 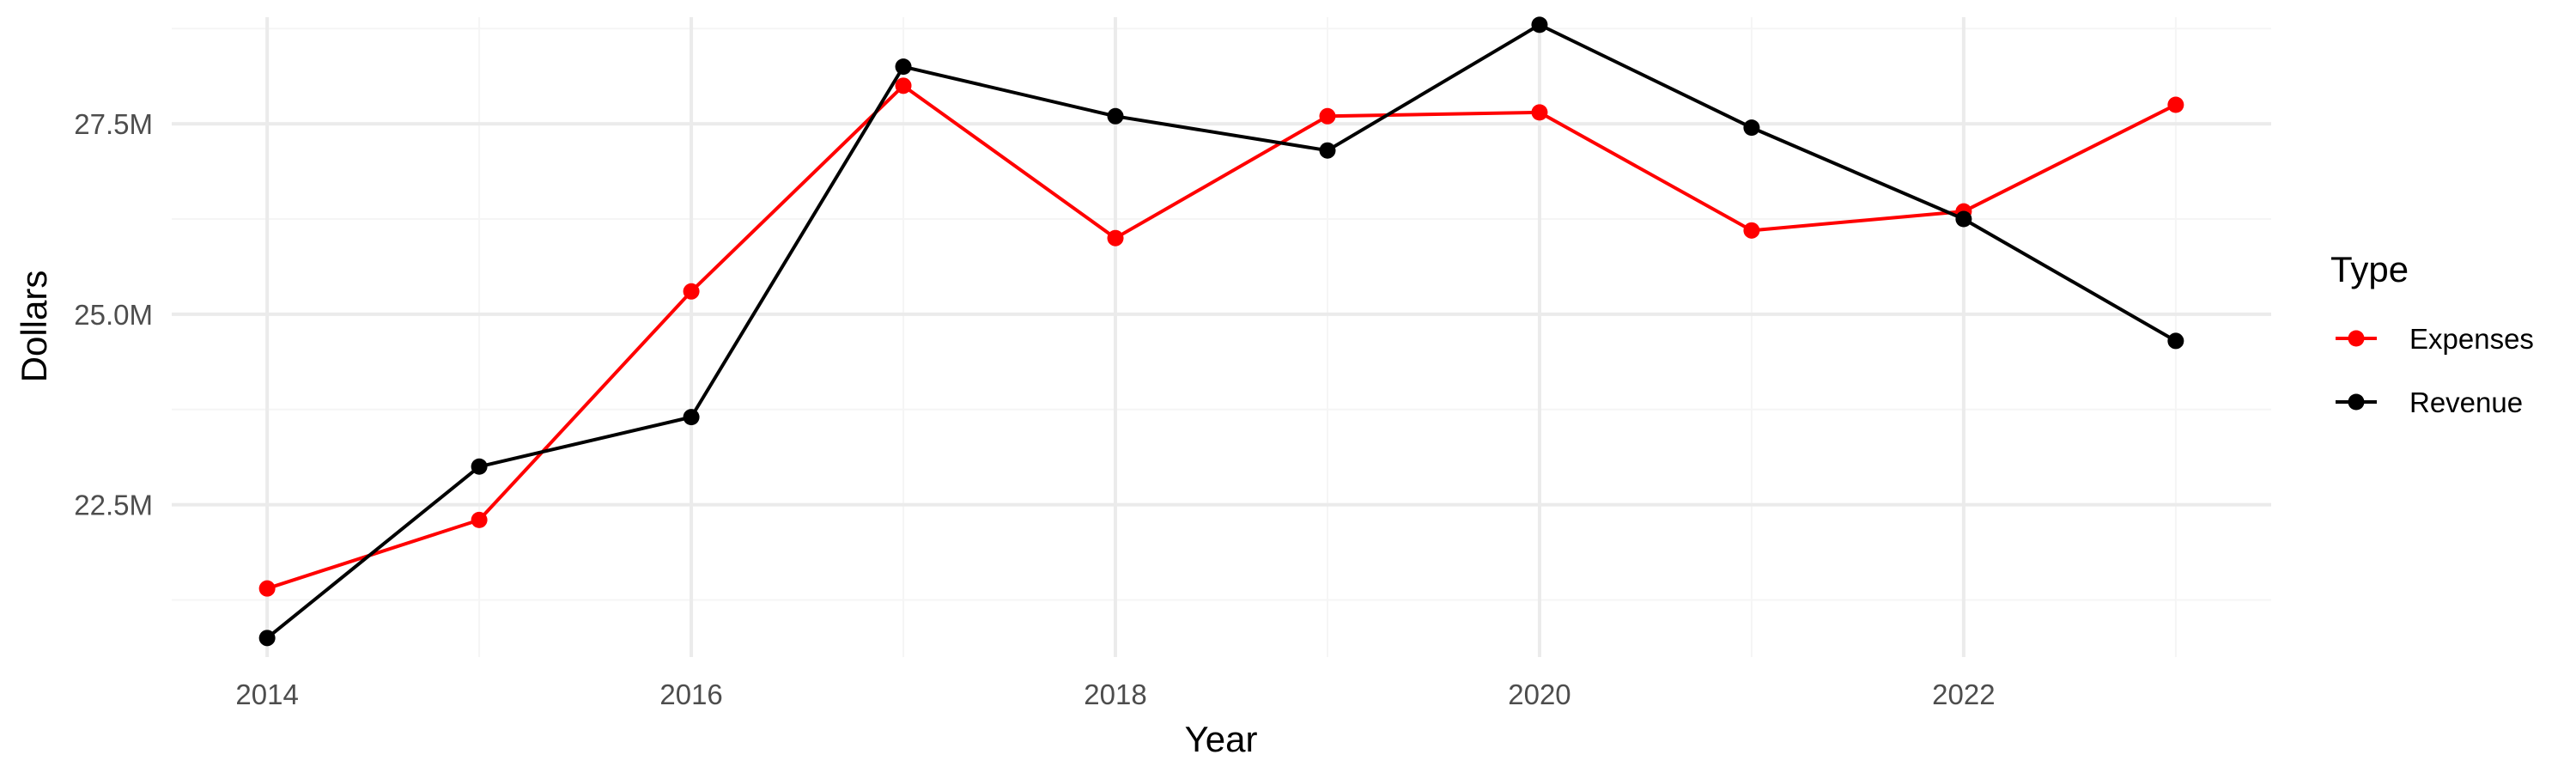 I want to click on legend-item-expenses: Expenses, so click(x=2435, y=339).